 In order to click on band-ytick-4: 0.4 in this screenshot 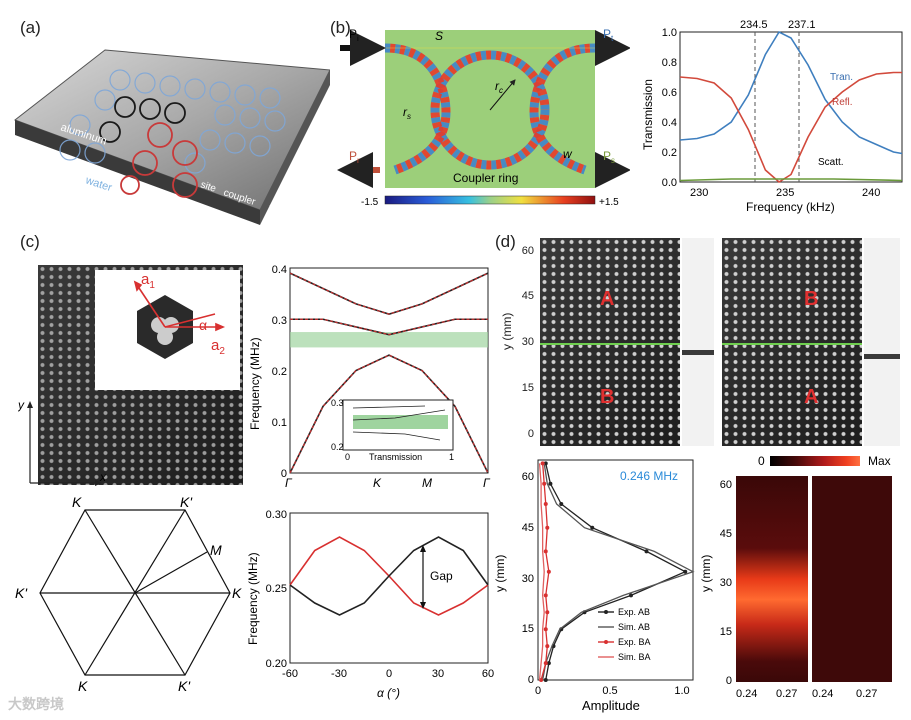, I will do `click(279, 270)`.